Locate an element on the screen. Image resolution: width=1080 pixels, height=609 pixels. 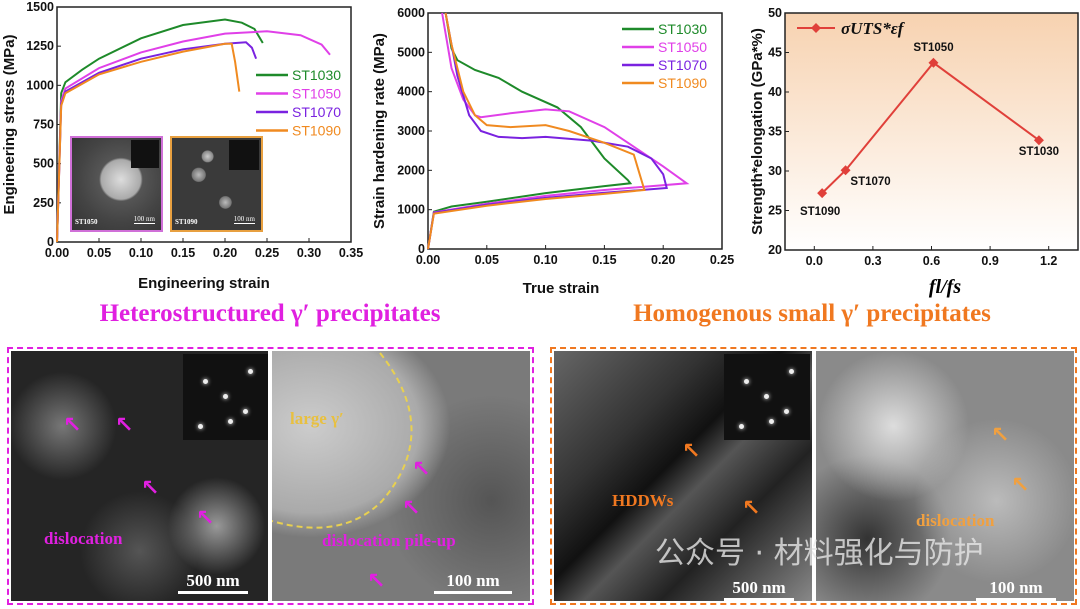
inset-label: ST1090 is located at coordinates (186, 222).